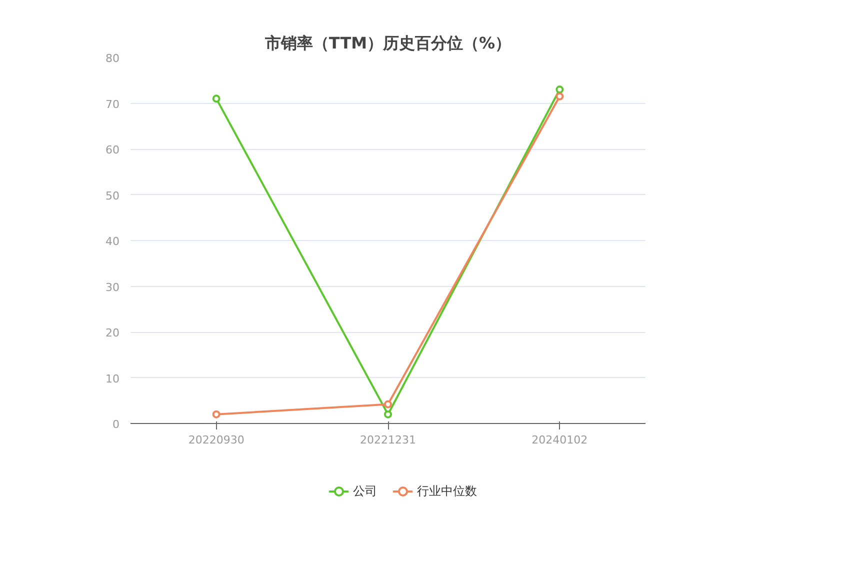 Image resolution: width=850 pixels, height=575 pixels. I want to click on legend-label: 公司, so click(365, 491).